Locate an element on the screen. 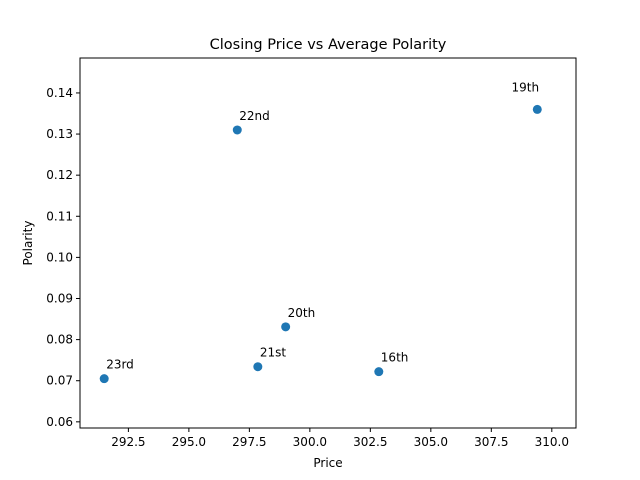 The height and width of the screenshot is (480, 640). data-point-label: 19th is located at coordinates (525, 87).